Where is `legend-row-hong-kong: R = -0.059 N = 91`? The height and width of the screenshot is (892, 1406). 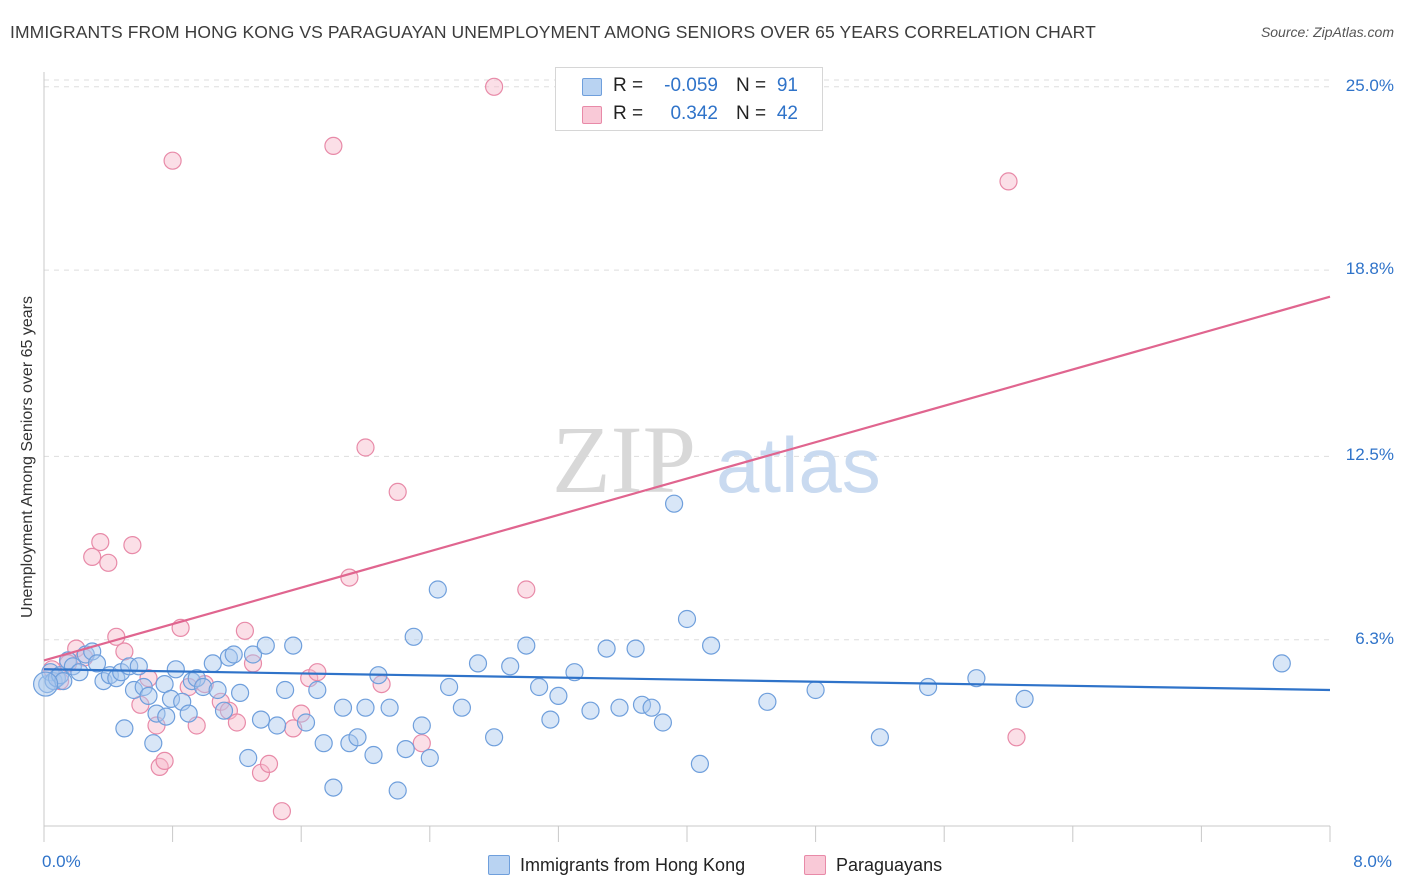 legend-row-hong-kong: R = -0.059 N = 91 is located at coordinates (689, 86).